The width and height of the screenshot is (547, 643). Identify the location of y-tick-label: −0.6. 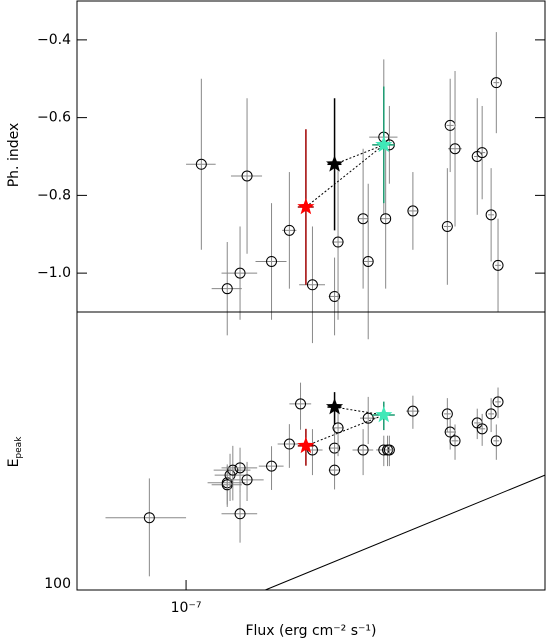
(54, 118).